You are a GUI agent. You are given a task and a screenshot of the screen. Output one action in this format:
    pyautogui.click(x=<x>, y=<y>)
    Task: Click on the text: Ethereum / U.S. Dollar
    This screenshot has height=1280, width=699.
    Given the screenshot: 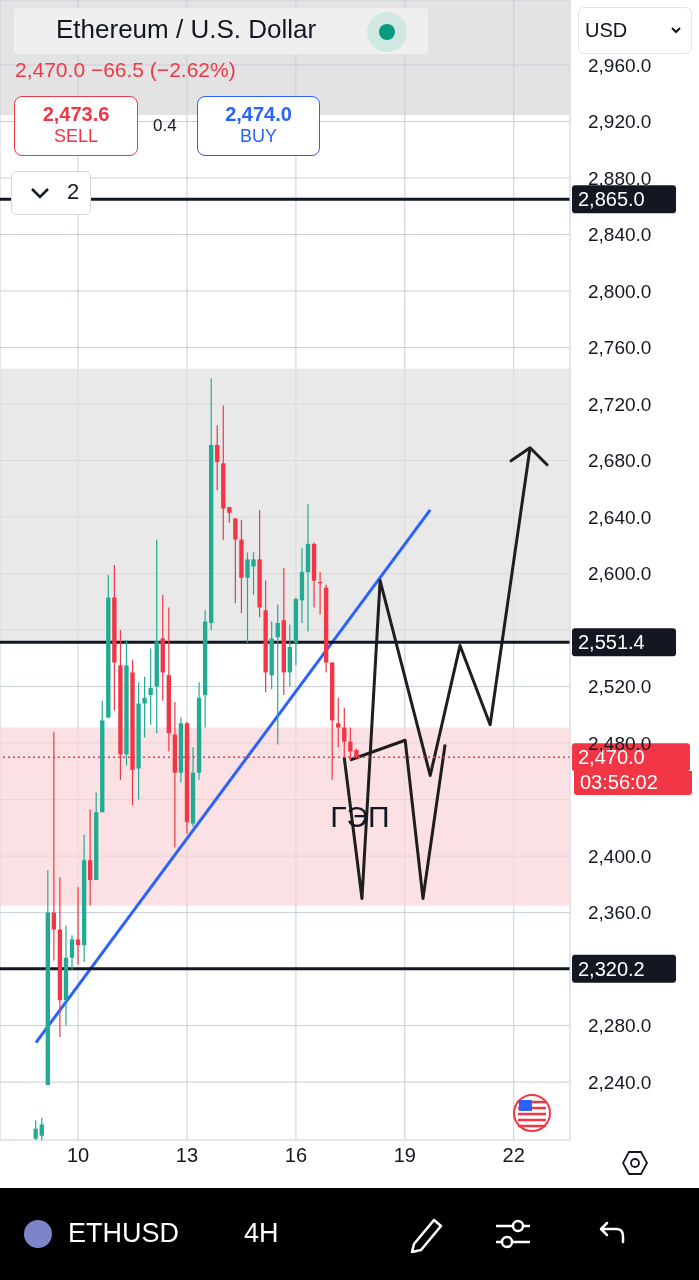 What is the action you would take?
    pyautogui.click(x=186, y=29)
    